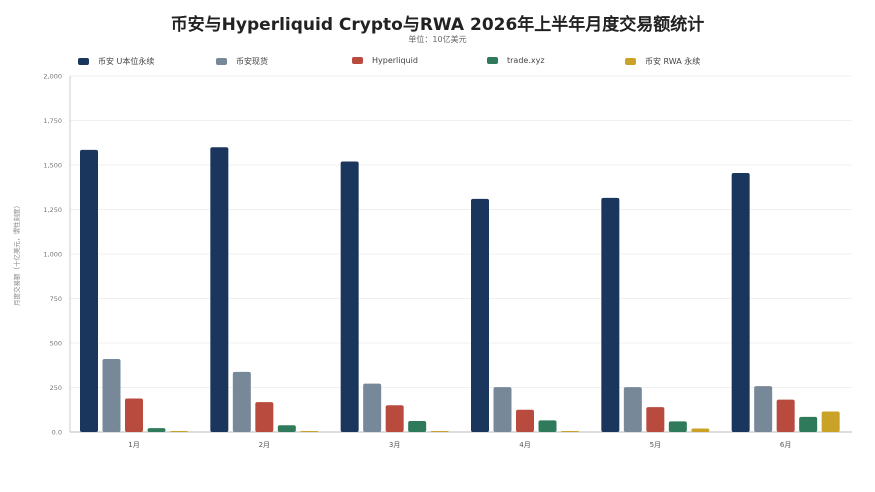  Describe the element at coordinates (264, 445) in the screenshot. I see `x-tick-label-2: 2月` at that location.